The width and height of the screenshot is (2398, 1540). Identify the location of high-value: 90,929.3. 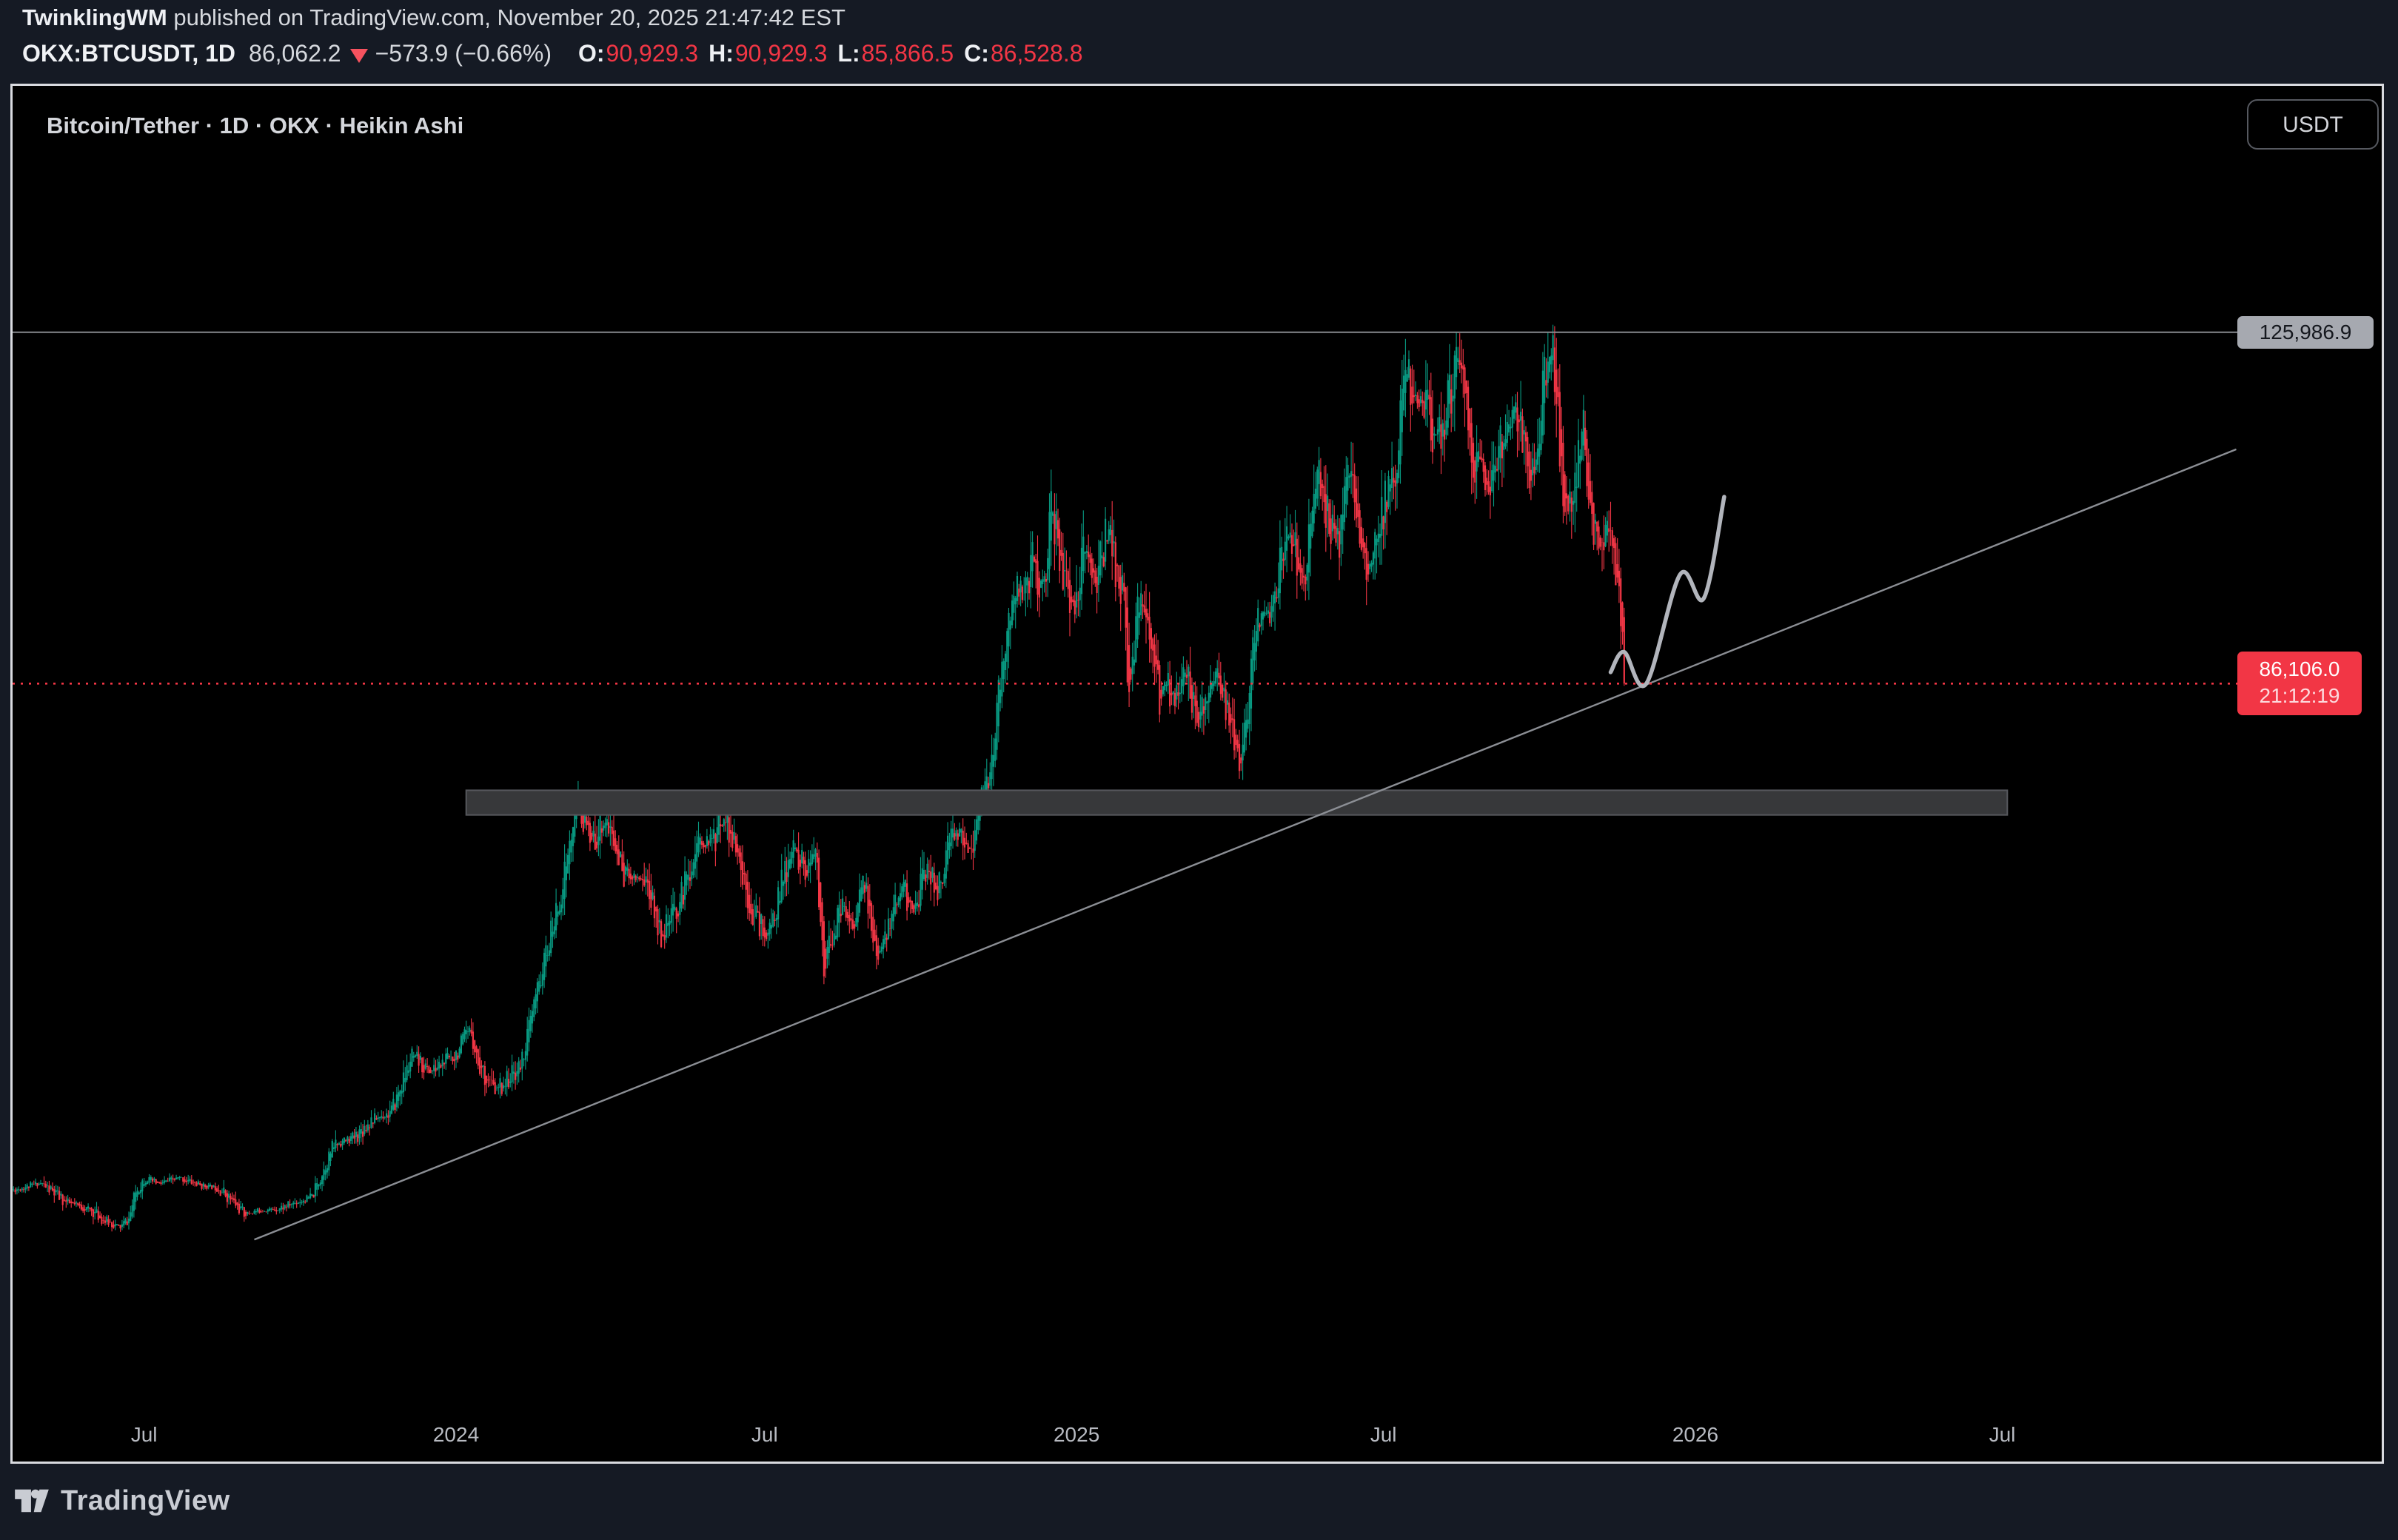
(781, 53).